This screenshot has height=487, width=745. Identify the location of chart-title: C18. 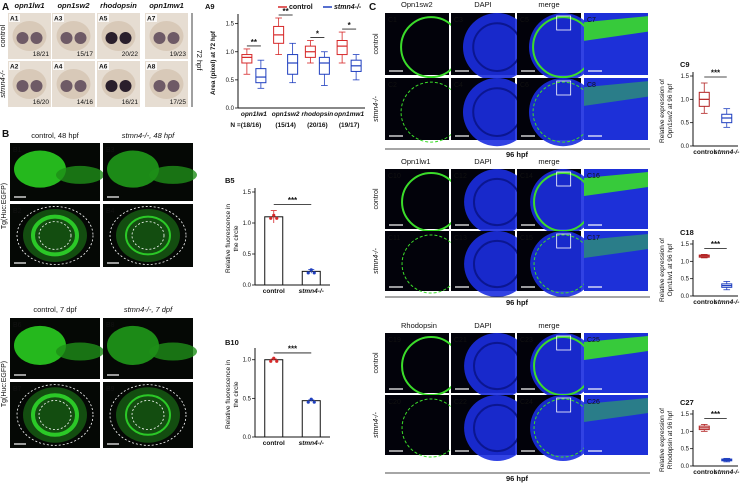
(687, 232).